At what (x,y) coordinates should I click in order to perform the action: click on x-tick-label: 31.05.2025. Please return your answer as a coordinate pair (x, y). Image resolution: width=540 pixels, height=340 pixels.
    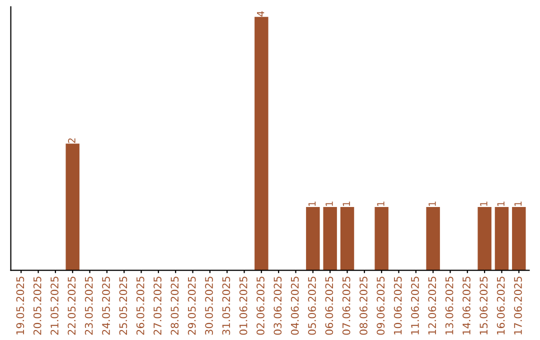
    Looking at the image, I should click on (226, 305).